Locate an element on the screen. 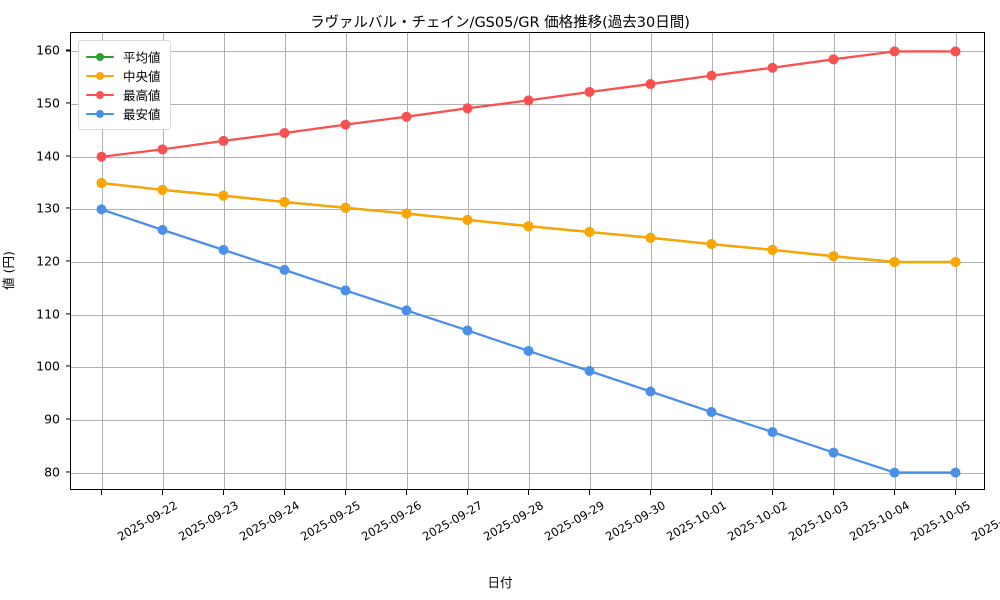 The height and width of the screenshot is (600, 1000). legend-label: 最高値 is located at coordinates (142, 95).